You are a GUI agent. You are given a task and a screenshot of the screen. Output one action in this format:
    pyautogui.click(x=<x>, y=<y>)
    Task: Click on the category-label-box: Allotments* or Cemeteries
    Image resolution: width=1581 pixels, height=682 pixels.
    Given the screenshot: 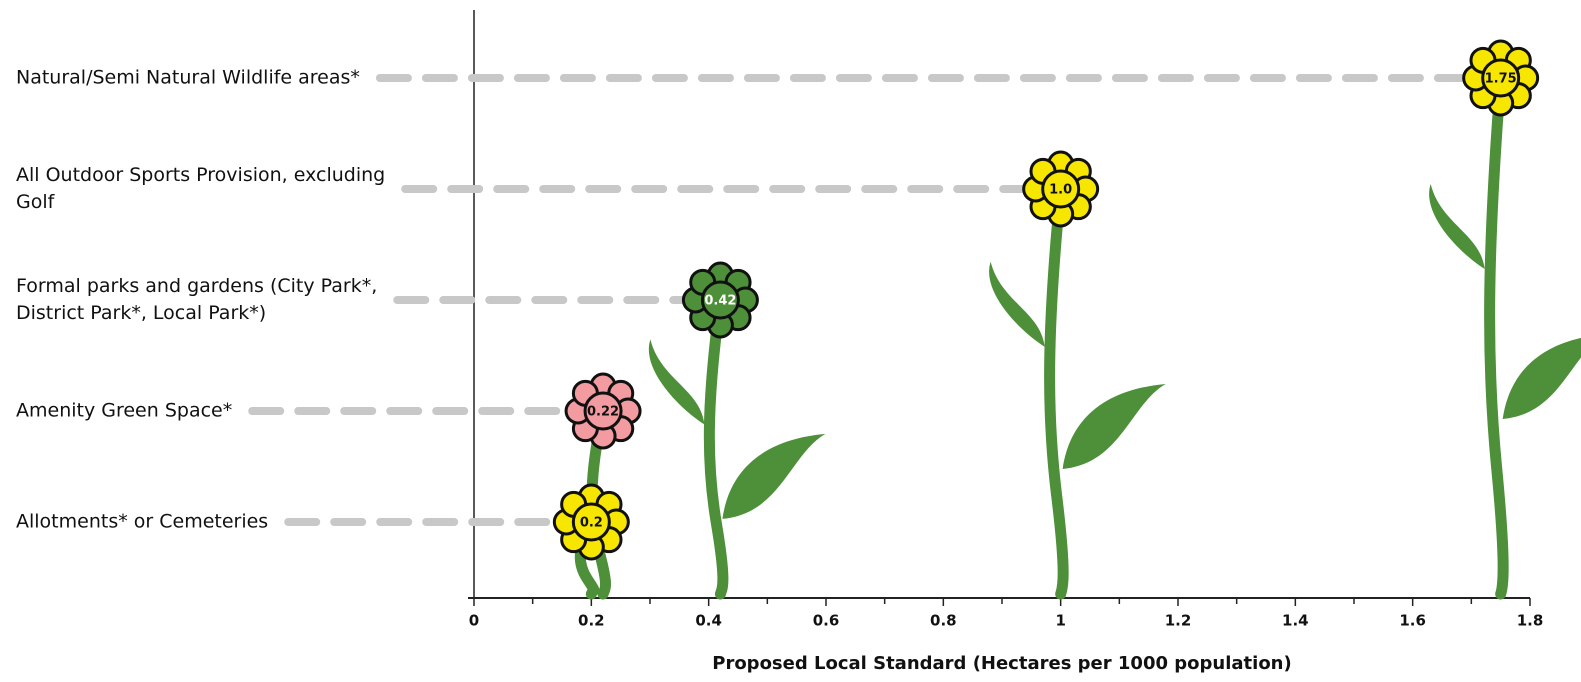 What is the action you would take?
    pyautogui.click(x=211, y=522)
    